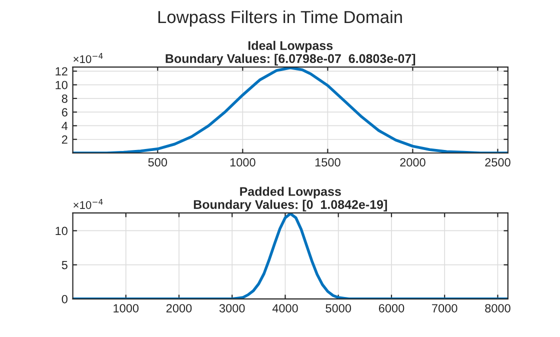 This screenshot has height=337, width=560. I want to click on y-tick-label: 0, so click(65, 299).